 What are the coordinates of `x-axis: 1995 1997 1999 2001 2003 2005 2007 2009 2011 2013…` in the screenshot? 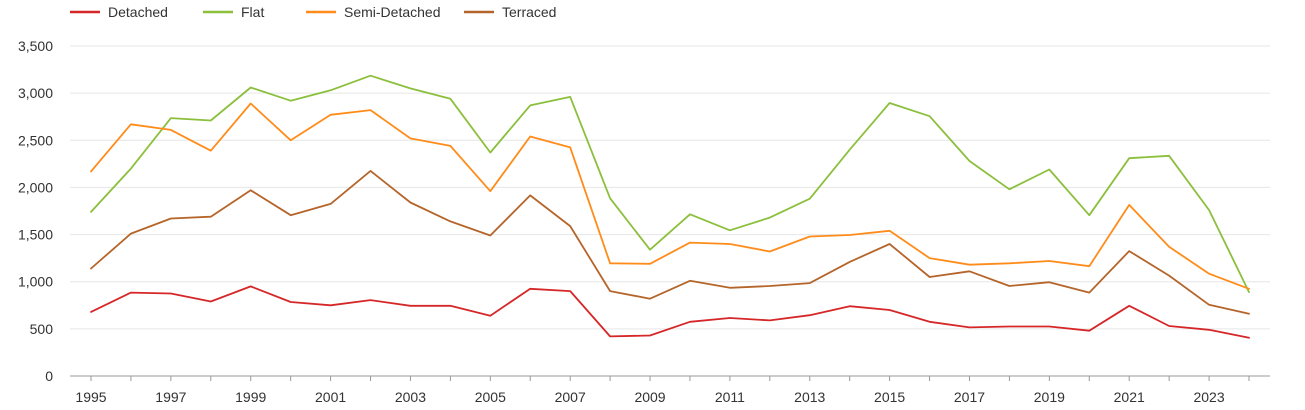 It's located at (670, 390).